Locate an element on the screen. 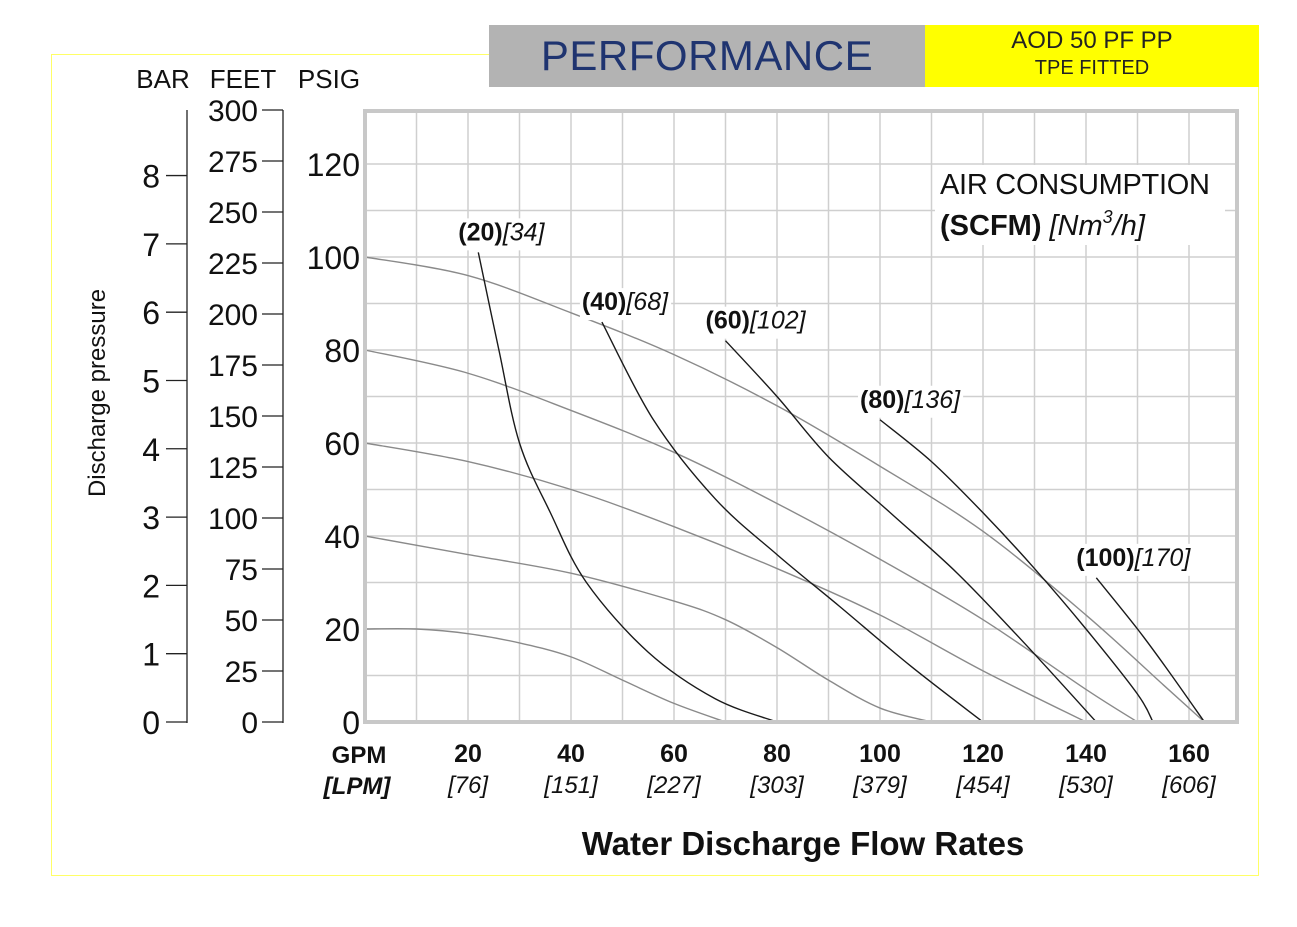 This screenshot has height=927, width=1297. feet-tick-label: 100 is located at coordinates (233, 519).